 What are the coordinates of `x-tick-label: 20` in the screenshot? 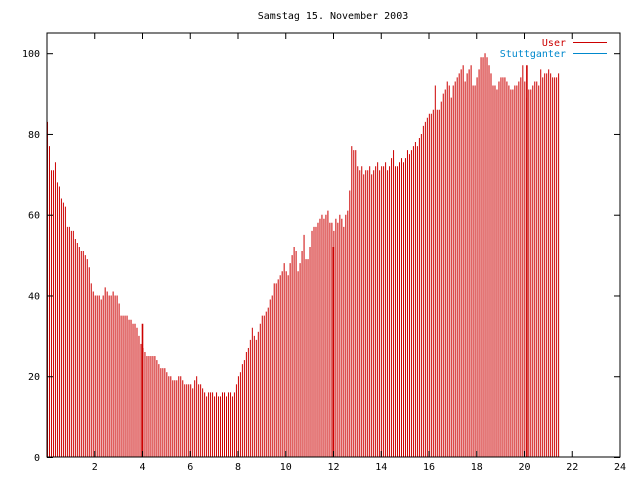 It's located at (524, 467).